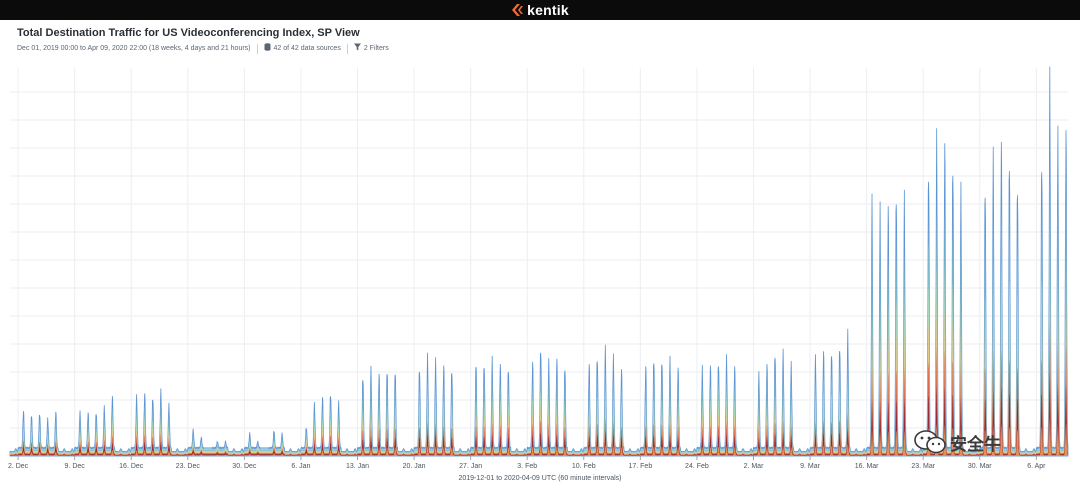 The image size is (1080, 500). What do you see at coordinates (414, 466) in the screenshot?
I see `x-tick-label: 20. Jan` at bounding box center [414, 466].